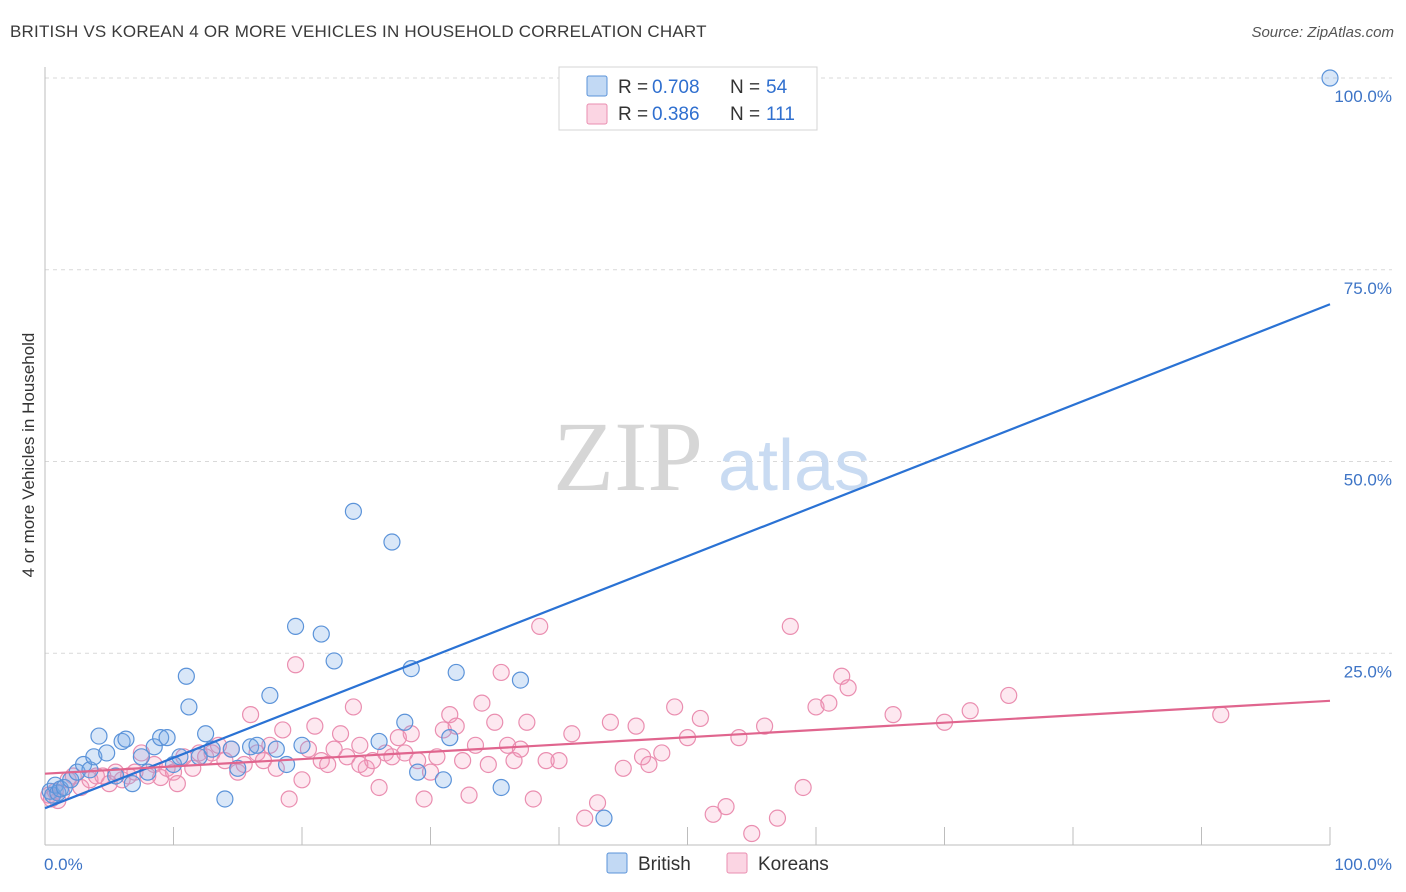  What do you see at coordinates (737, 863) in the screenshot?
I see `legend-korean-swatch` at bounding box center [737, 863].